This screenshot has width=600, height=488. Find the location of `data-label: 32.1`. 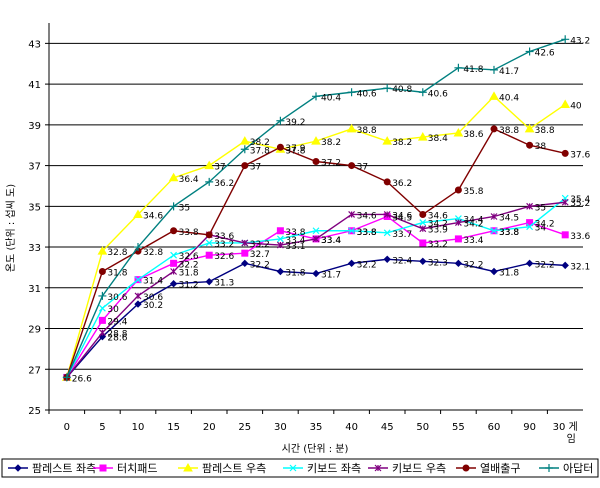

data-label: 32.1 is located at coordinates (580, 267).